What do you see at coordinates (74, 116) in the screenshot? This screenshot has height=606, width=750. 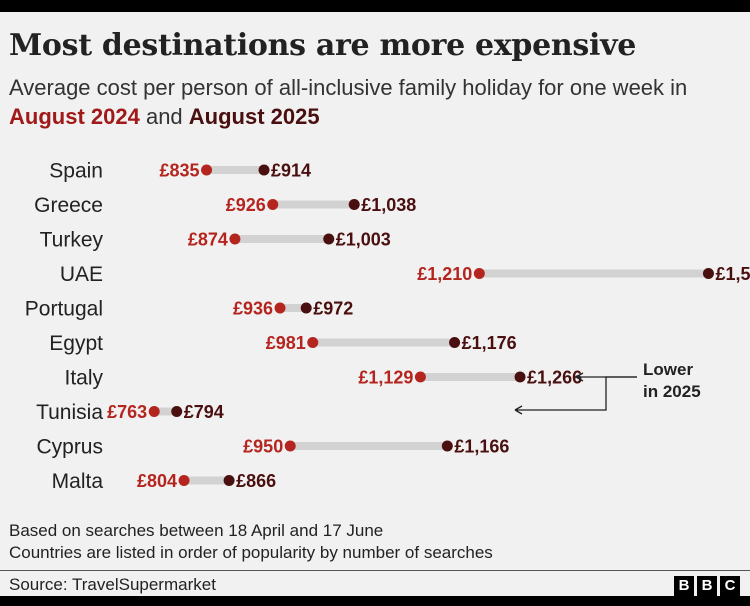 I see `legend-2024: August 2024` at bounding box center [74, 116].